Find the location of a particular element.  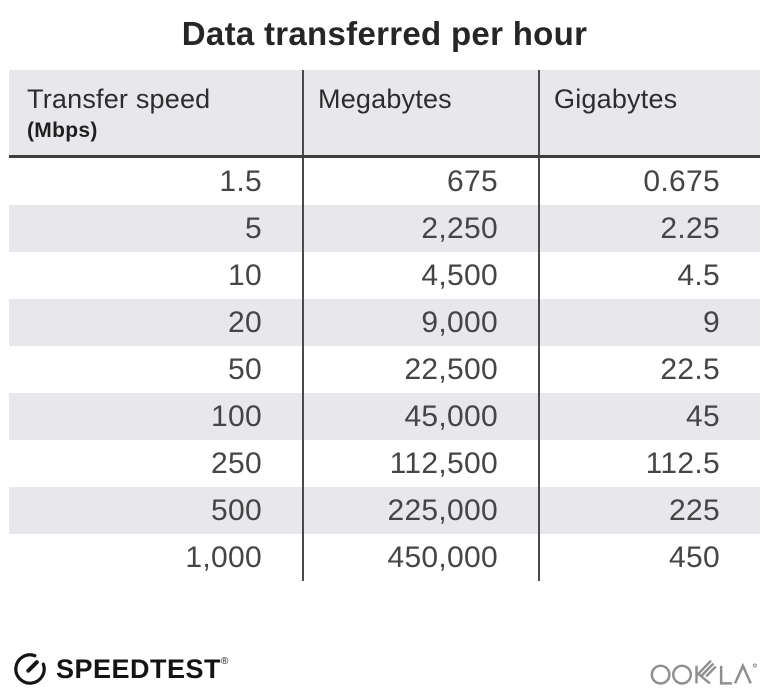

speedtest-logo: SPEEDTEST® is located at coordinates (121, 669).